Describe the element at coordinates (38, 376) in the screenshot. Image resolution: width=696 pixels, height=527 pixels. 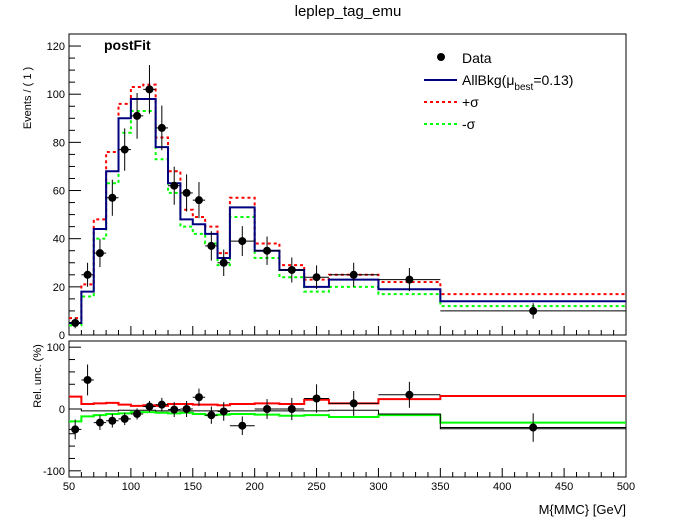
I see `y-axis-label-bottom: Rel. unc. (%)` at that location.